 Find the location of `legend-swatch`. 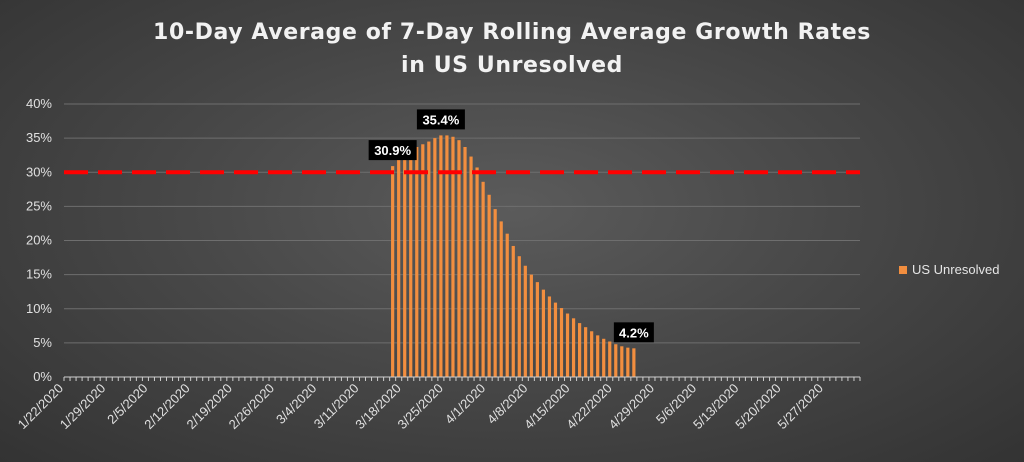

legend-swatch is located at coordinates (903, 269).